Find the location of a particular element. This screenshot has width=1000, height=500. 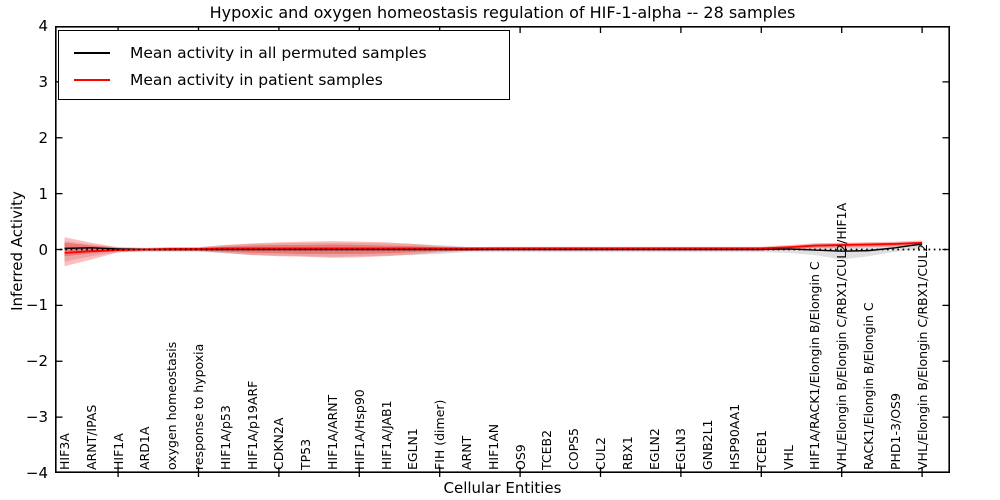

x-tick-label: TP53 is located at coordinates (306, 454).